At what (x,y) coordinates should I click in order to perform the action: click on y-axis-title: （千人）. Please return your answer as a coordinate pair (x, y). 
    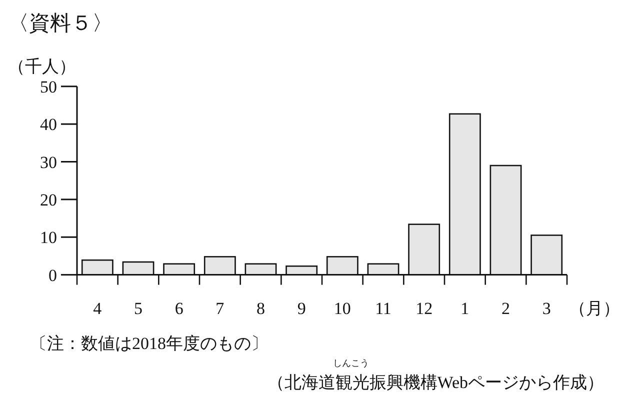
    Looking at the image, I should click on (42, 66).